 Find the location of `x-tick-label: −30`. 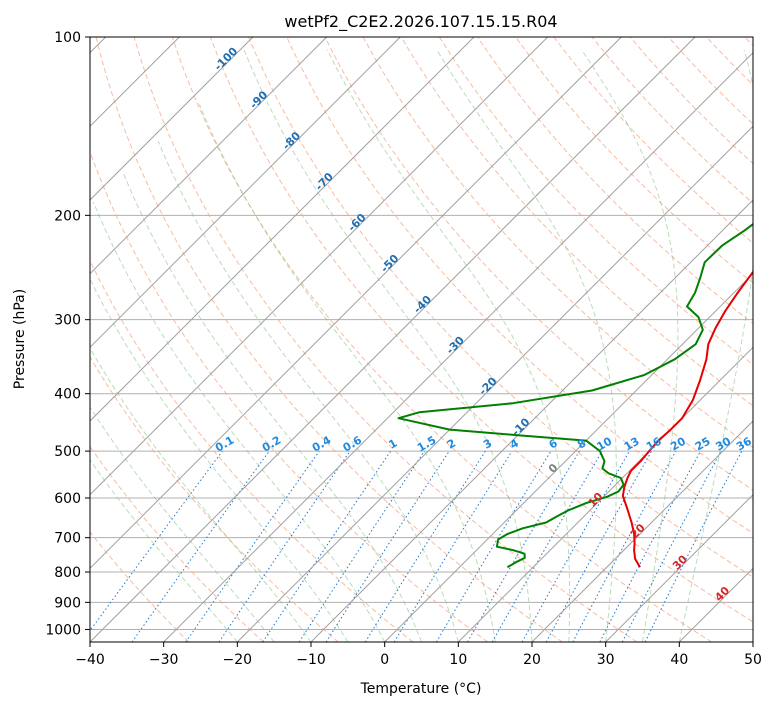

x-tick-label: −30 is located at coordinates (164, 660).